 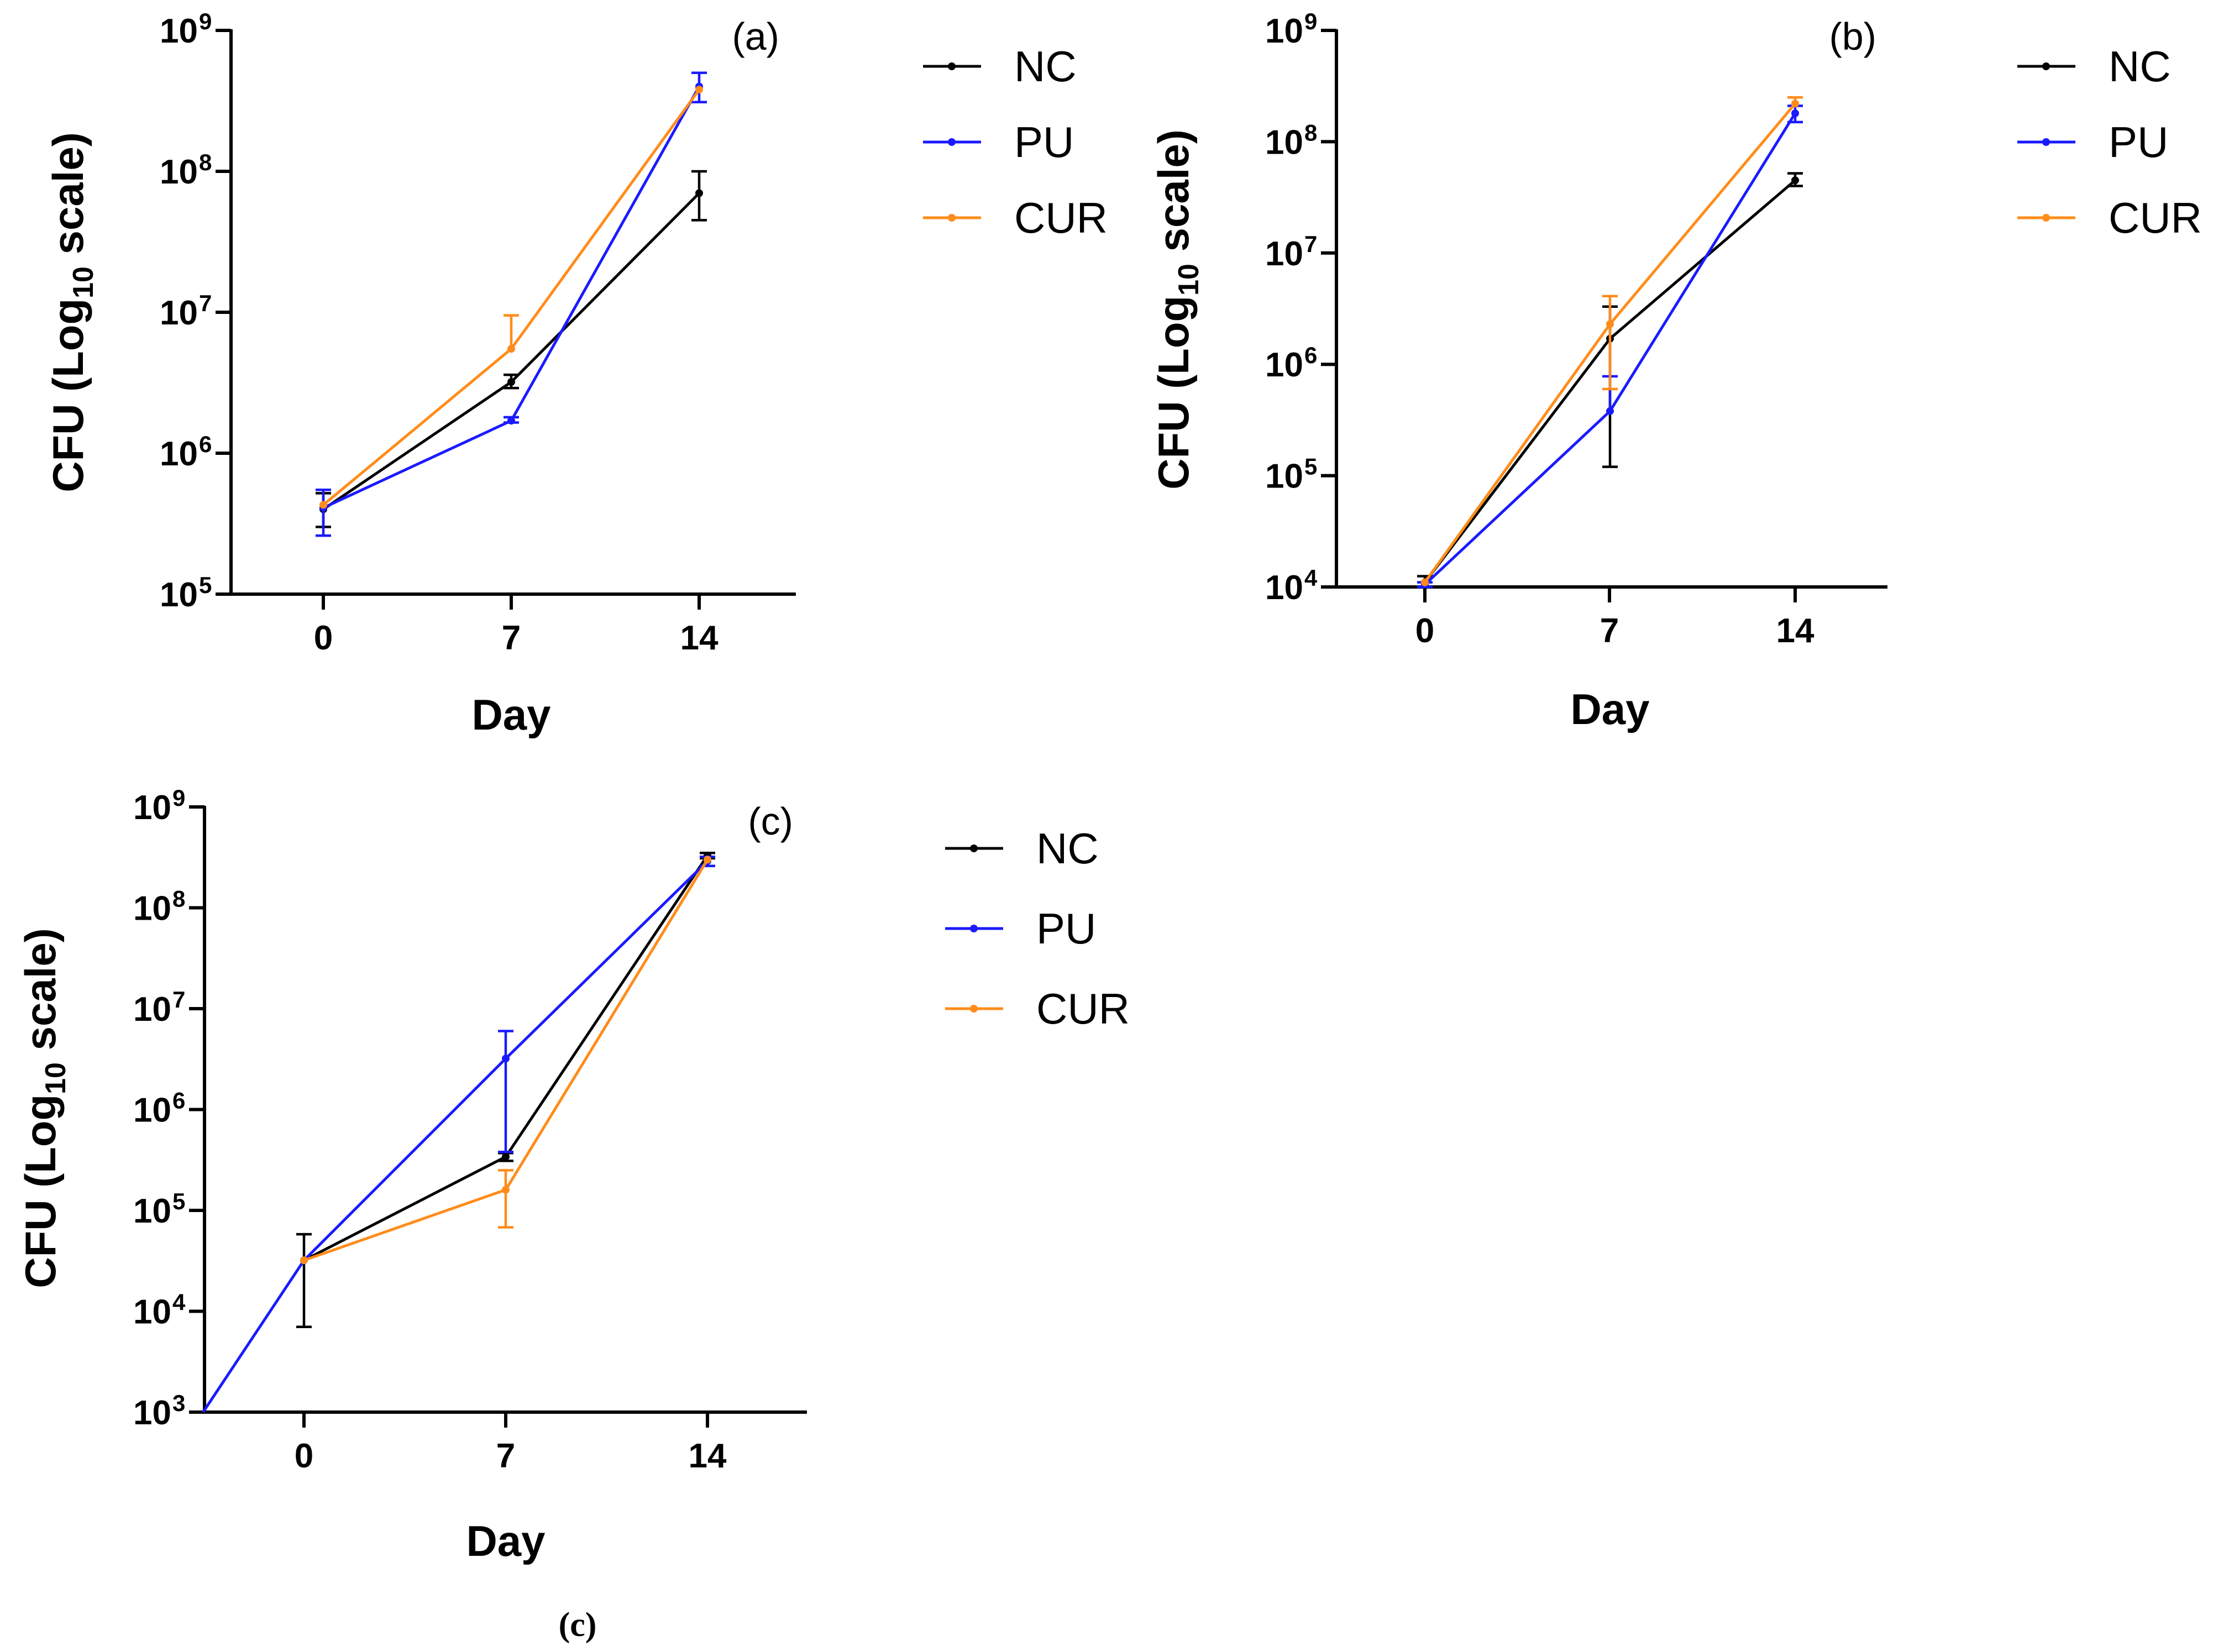 What do you see at coordinates (578, 1625) in the screenshot?
I see `figure-caption: (c)` at bounding box center [578, 1625].